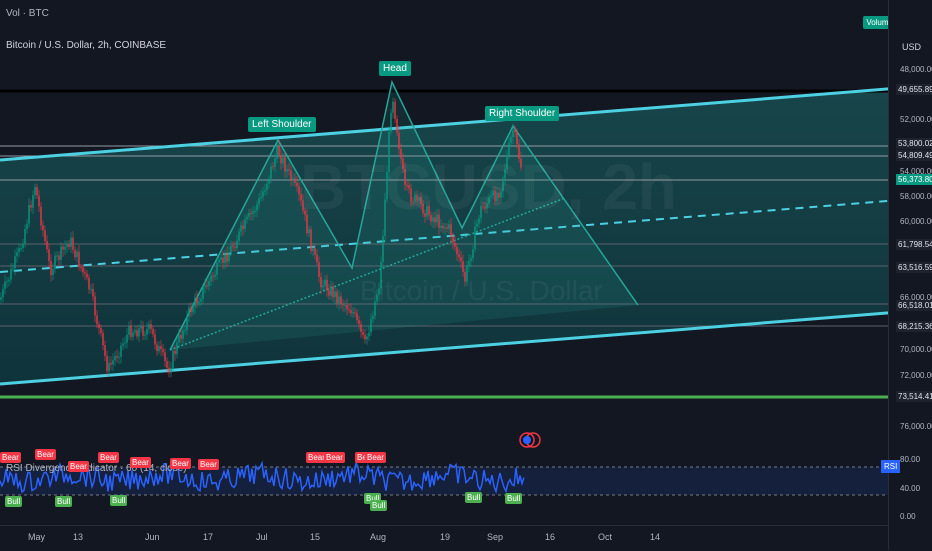 The width and height of the screenshot is (932, 551). Describe the element at coordinates (450, 236) in the screenshot. I see `channel-mid-line` at that location.